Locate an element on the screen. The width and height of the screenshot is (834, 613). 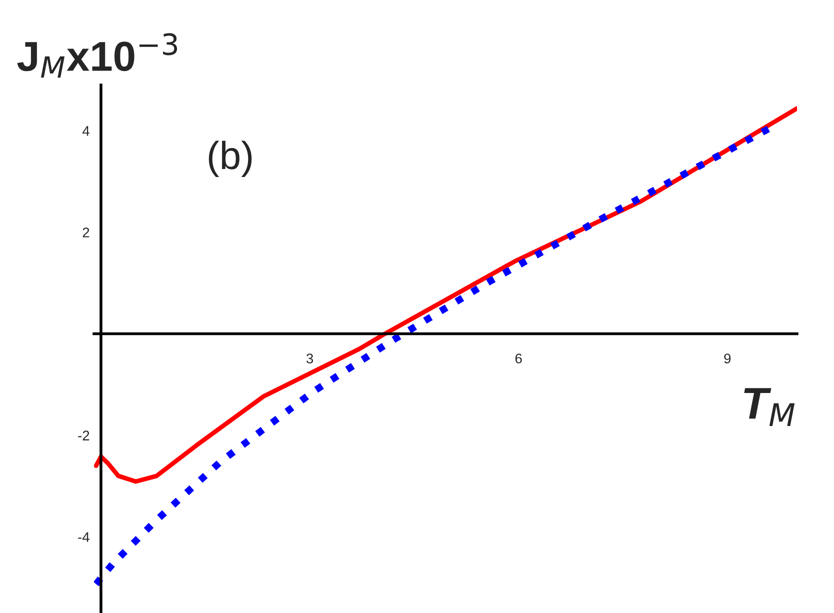
y-tick-label: 4 is located at coordinates (86, 131).